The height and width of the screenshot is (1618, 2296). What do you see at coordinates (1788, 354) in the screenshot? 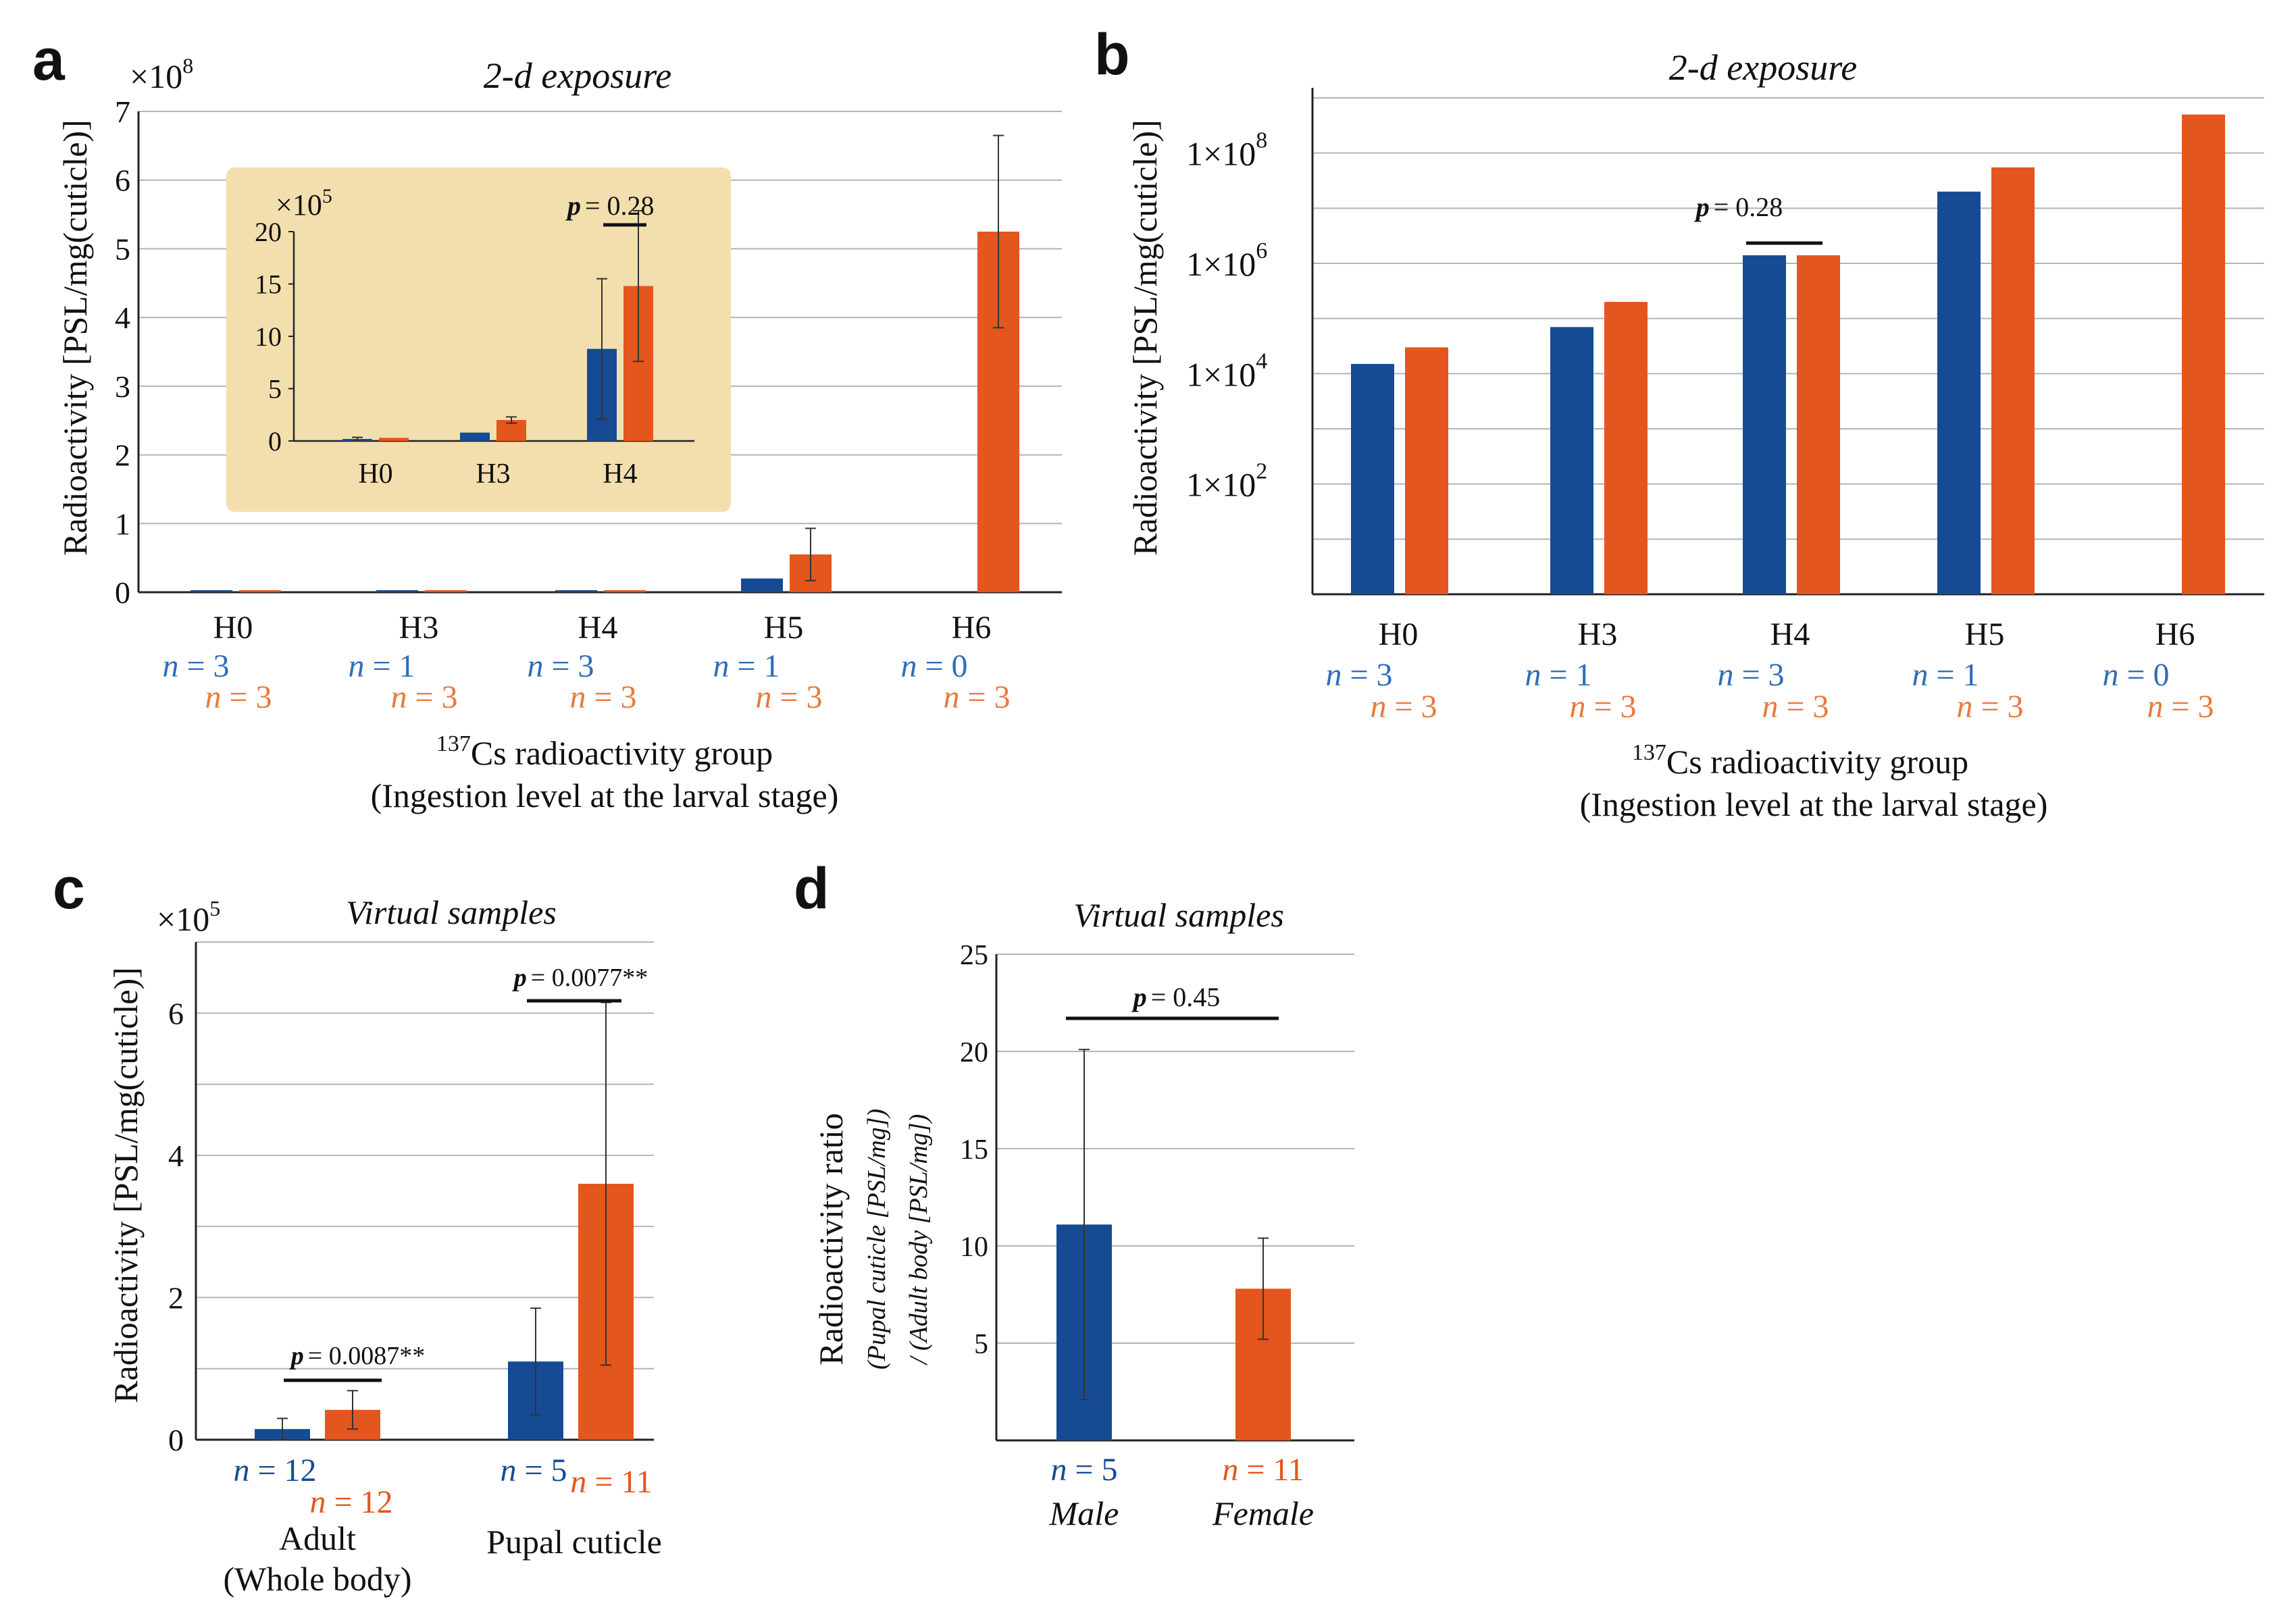
I see `panel-b-bars` at bounding box center [1788, 354].